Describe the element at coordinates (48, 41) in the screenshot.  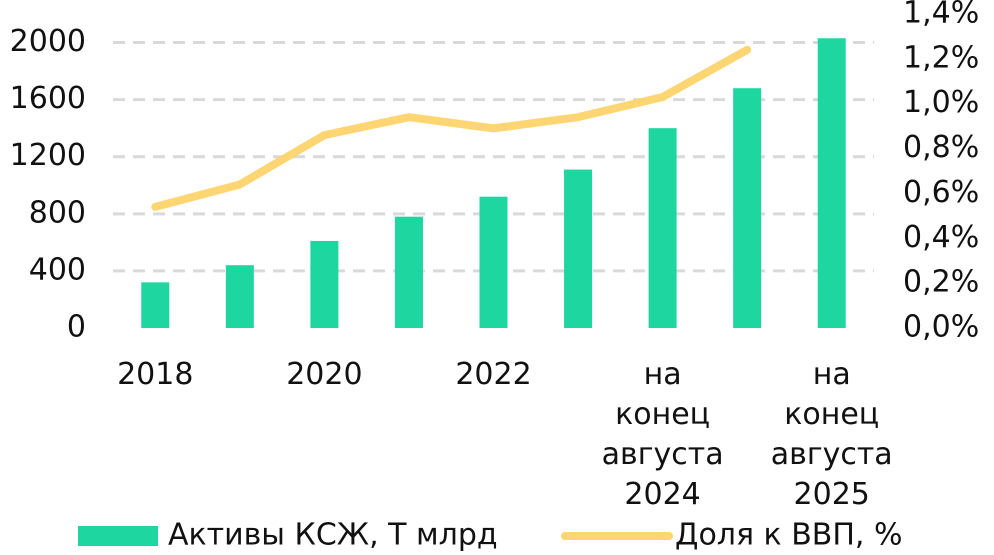
I see `y-tick-label: 2000` at that location.